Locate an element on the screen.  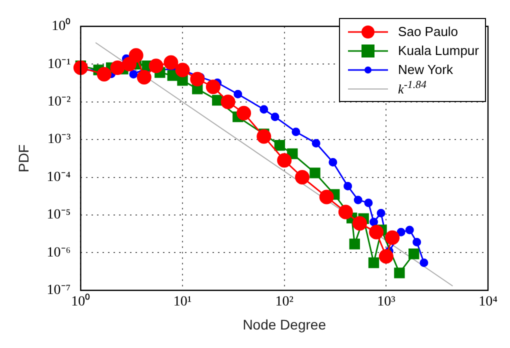
x-tick-label: 10³ is located at coordinates (386, 302).